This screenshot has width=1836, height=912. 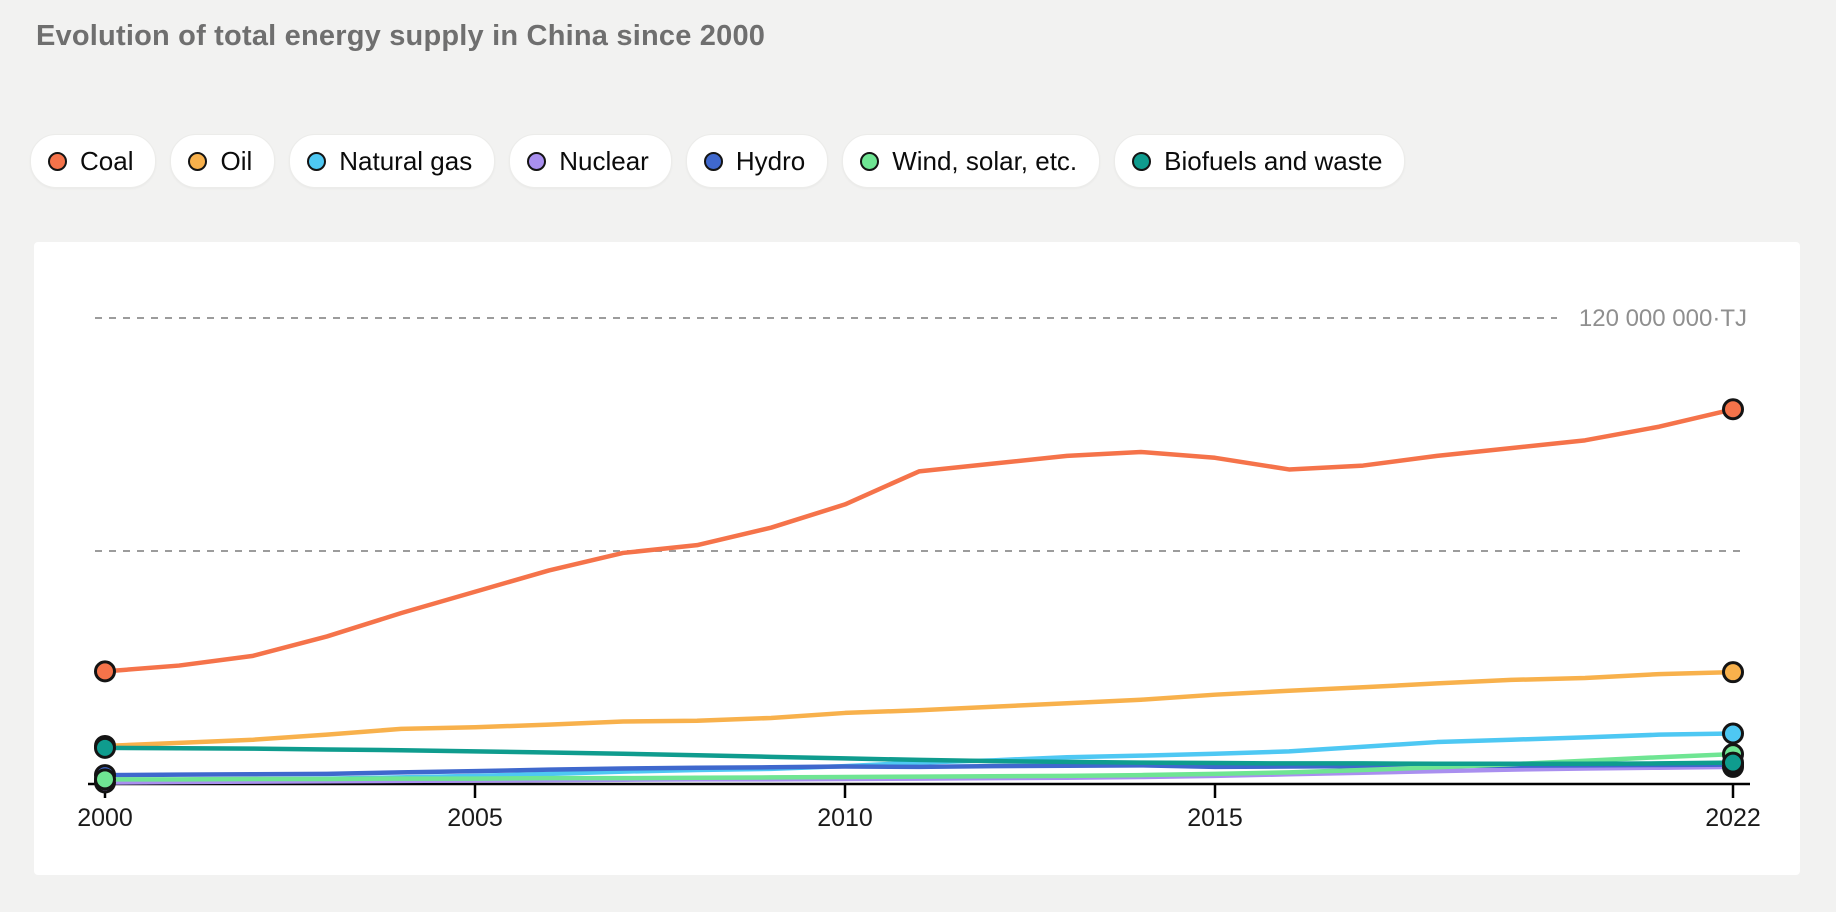 I want to click on legend-item-coal: Coal, so click(x=93, y=161).